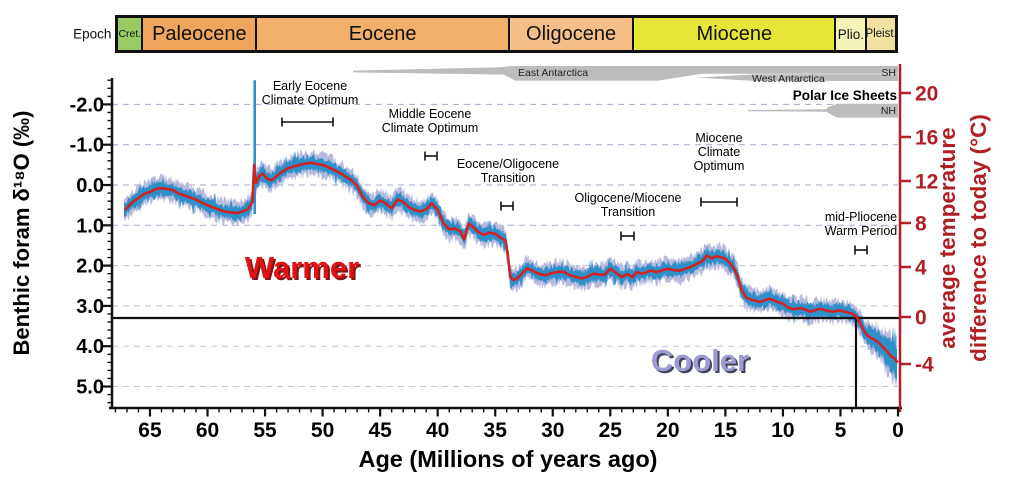 The width and height of the screenshot is (1024, 490). What do you see at coordinates (150, 430) in the screenshot?
I see `x-axis-tick-label: 65` at bounding box center [150, 430].